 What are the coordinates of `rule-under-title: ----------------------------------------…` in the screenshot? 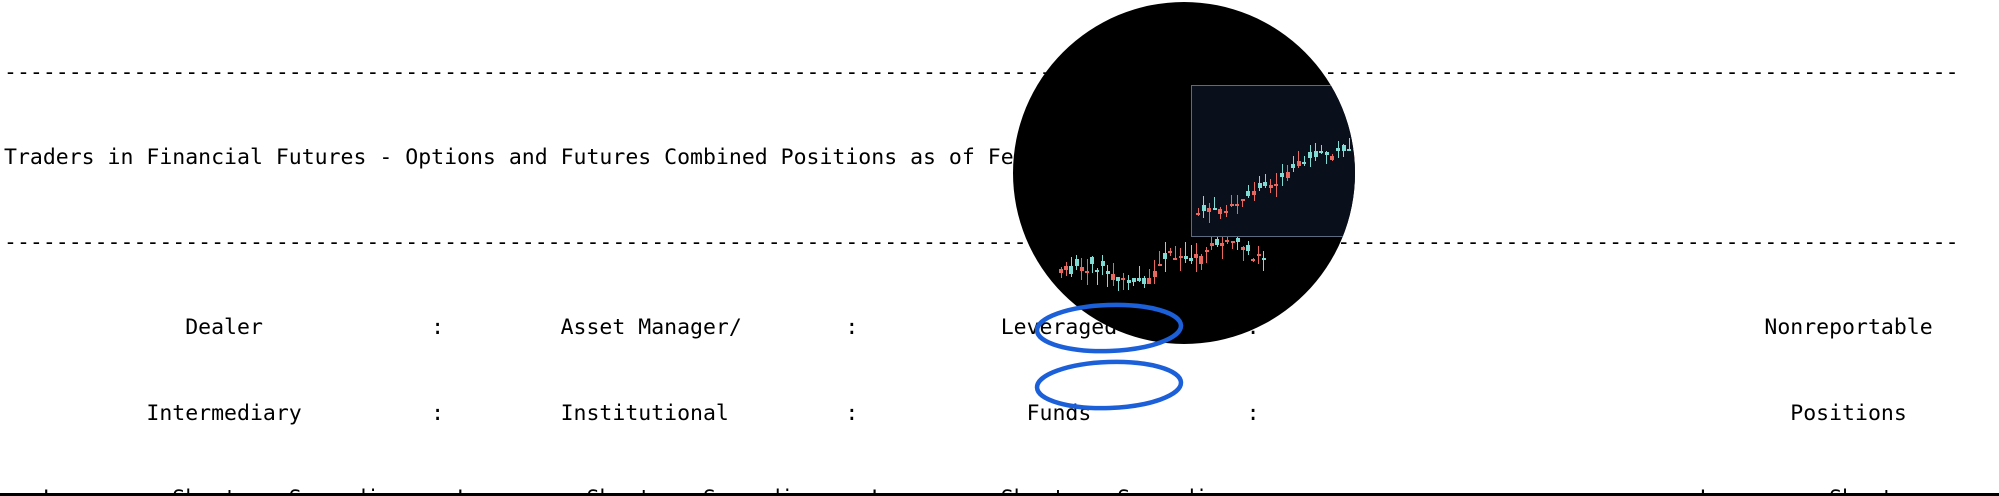 It's located at (981, 243).